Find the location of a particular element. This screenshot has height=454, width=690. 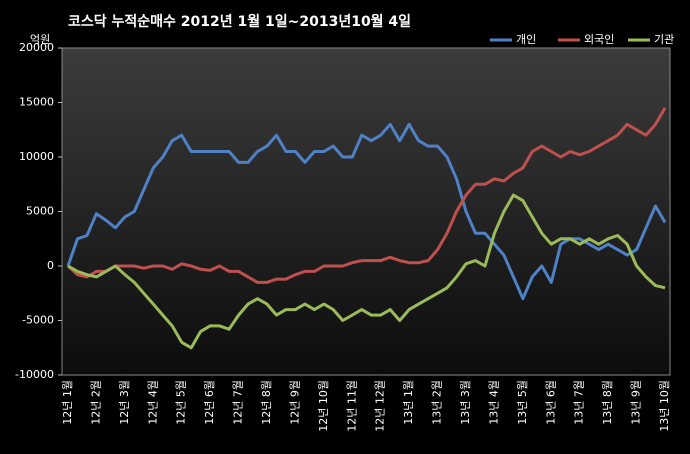

y-axis-label: 억원 is located at coordinates (40, 39).